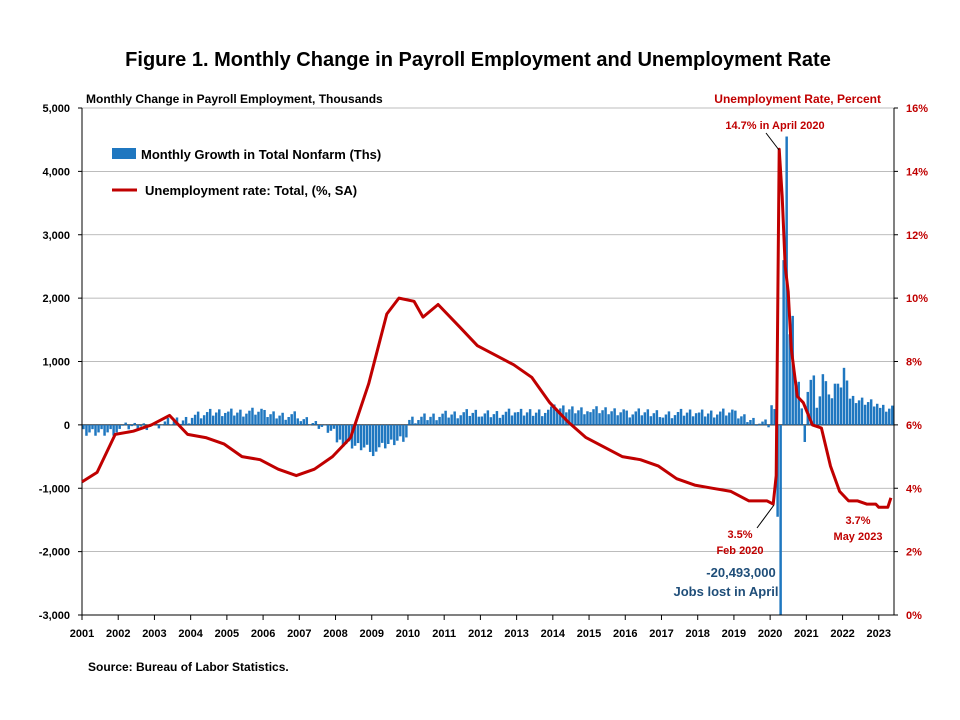 This screenshot has height=720, width=960. I want to click on right-tick-label: 10%, so click(917, 299).